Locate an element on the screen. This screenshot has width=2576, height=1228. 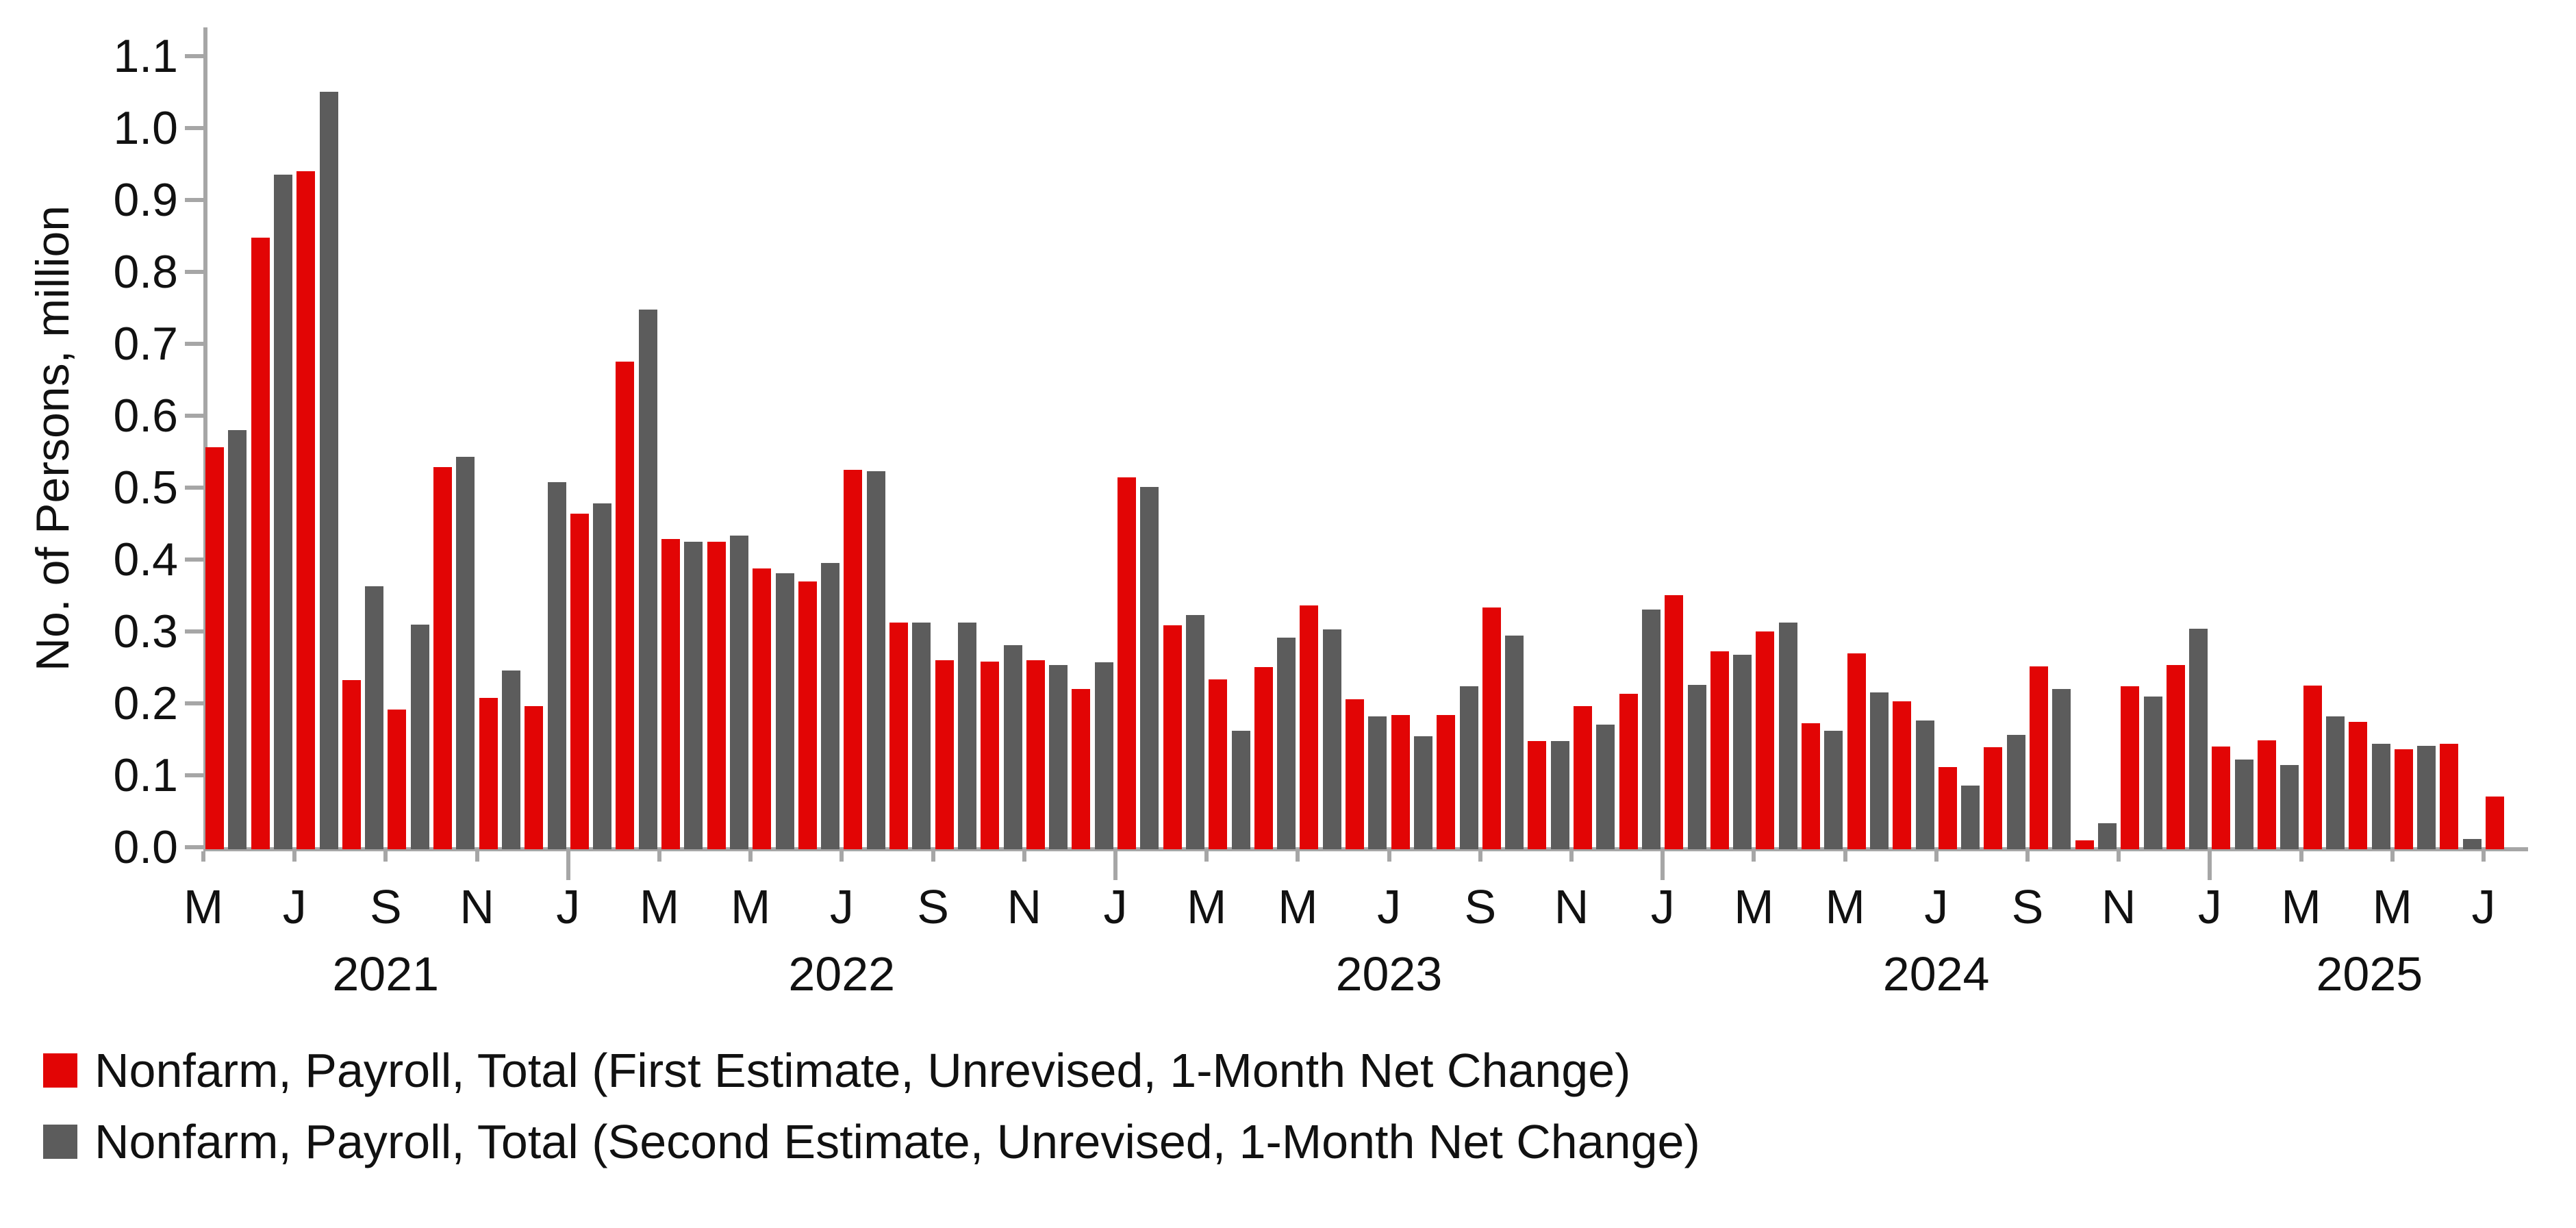
x-axis-year-label: 2025 is located at coordinates (2369, 974).